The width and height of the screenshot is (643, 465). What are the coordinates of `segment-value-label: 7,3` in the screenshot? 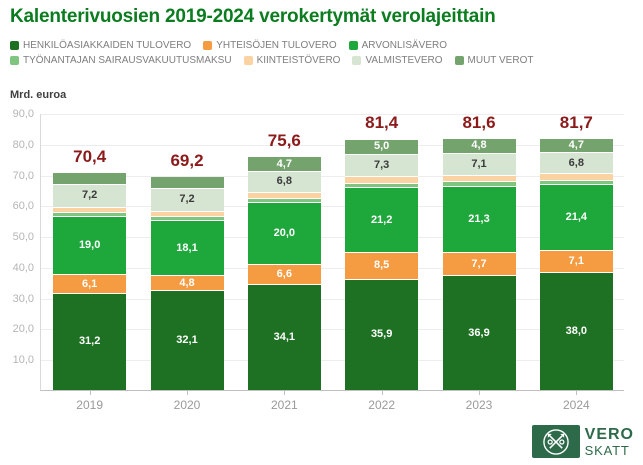 It's located at (382, 165).